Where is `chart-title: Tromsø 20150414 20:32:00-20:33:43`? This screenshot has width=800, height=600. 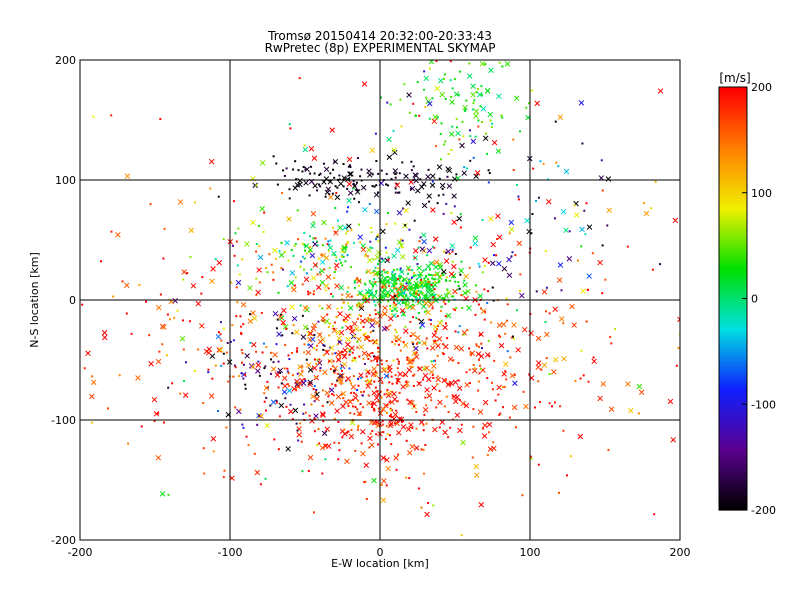
chart-title: Tromsø 20150414 20:32:00-20:33:43 is located at coordinates (379, 36).